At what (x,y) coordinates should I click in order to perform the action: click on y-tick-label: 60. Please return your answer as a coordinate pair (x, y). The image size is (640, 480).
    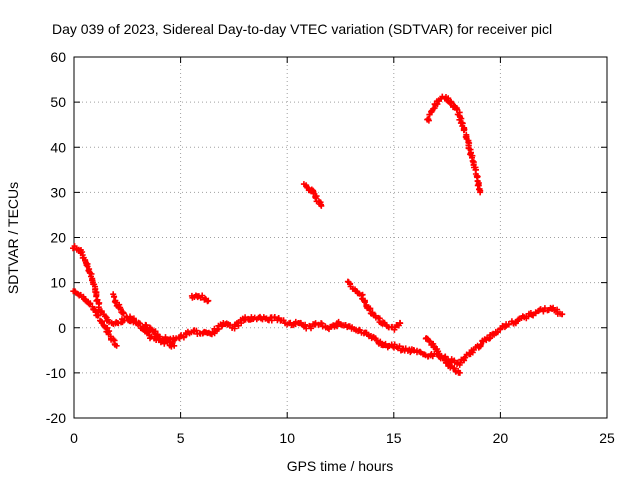
    Looking at the image, I should click on (58, 57).